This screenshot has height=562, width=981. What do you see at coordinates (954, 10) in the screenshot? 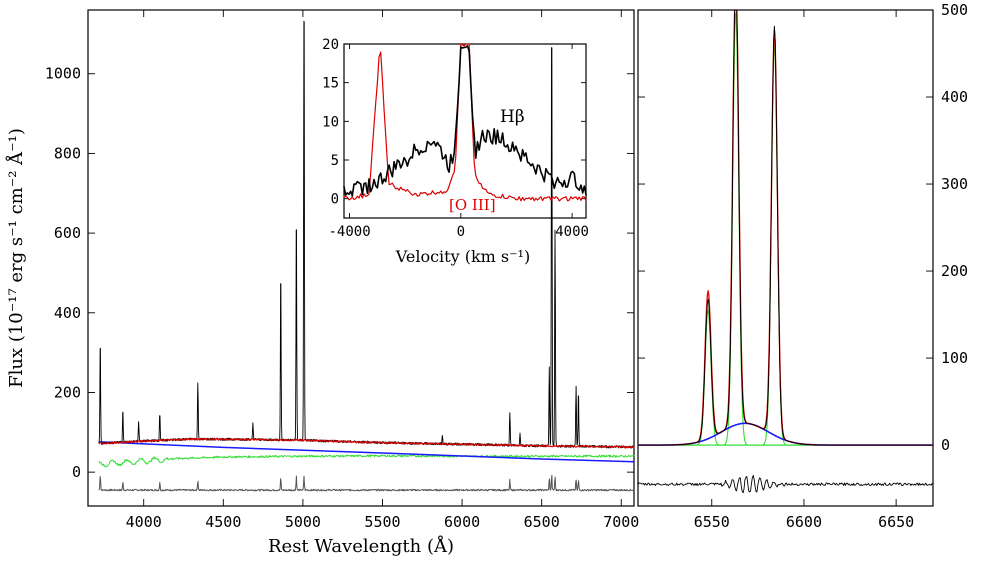
I see `y-tick-label: 500` at bounding box center [954, 10].